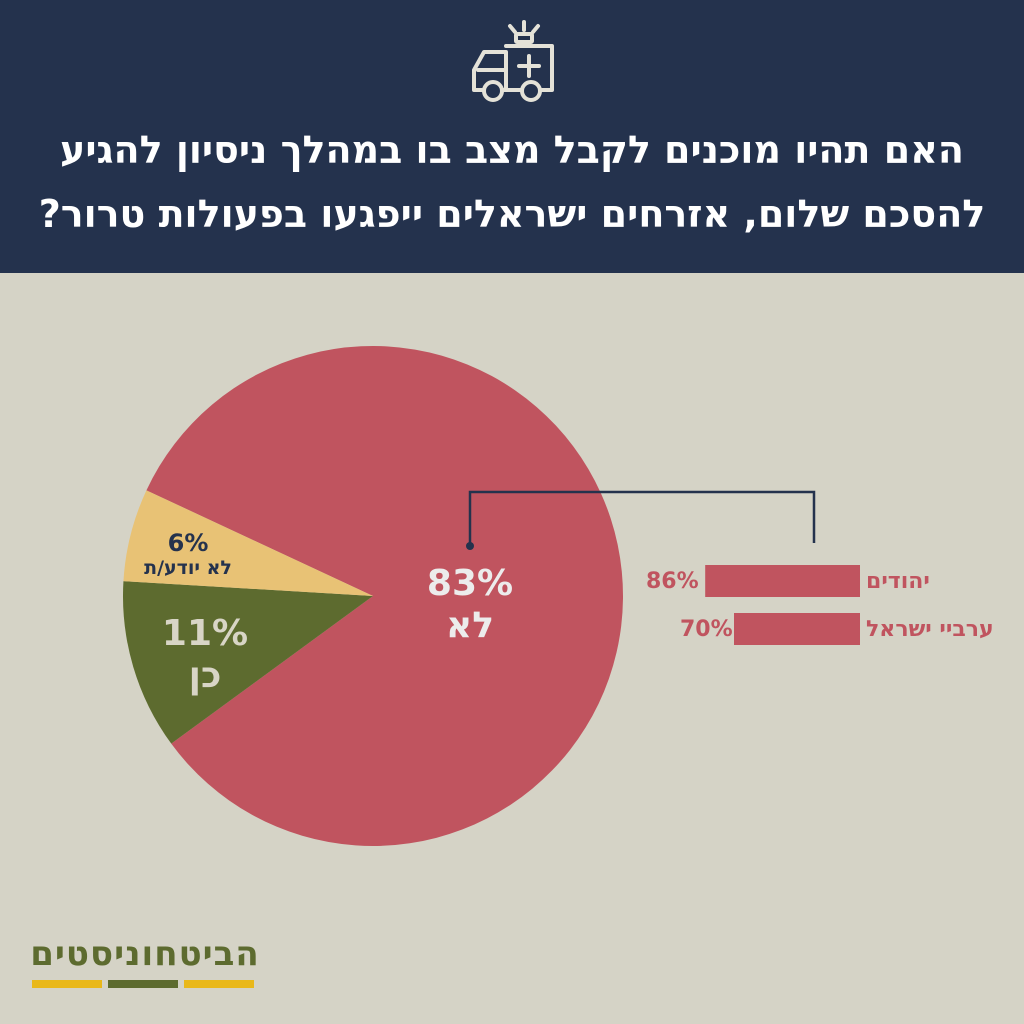 The width and height of the screenshot is (1024, 1024). Describe the element at coordinates (898, 581) in the screenshot. I see `bar-category-jews: יהודים` at that location.